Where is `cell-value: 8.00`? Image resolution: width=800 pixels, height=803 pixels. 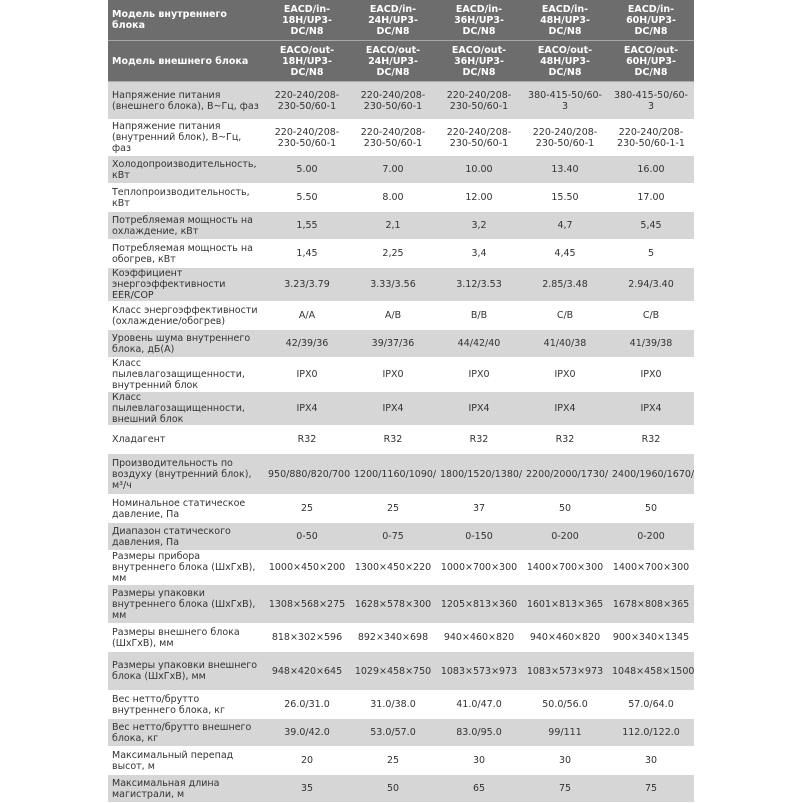
cell-value: 8.00 is located at coordinates (393, 197).